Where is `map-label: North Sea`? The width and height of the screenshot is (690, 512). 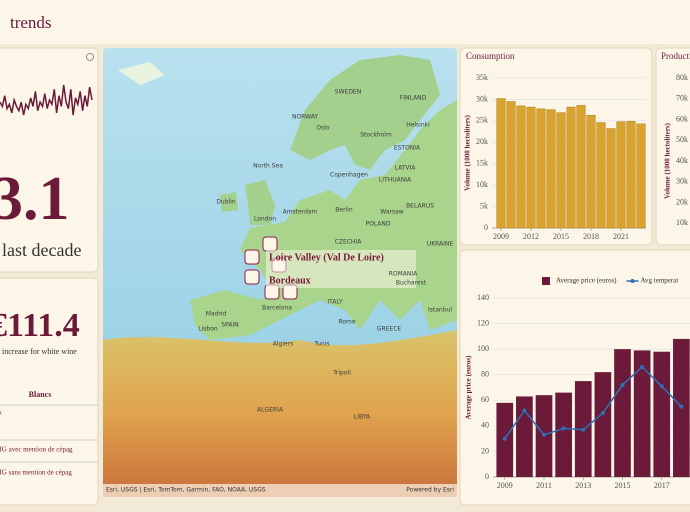
map-label: North Sea is located at coordinates (268, 166).